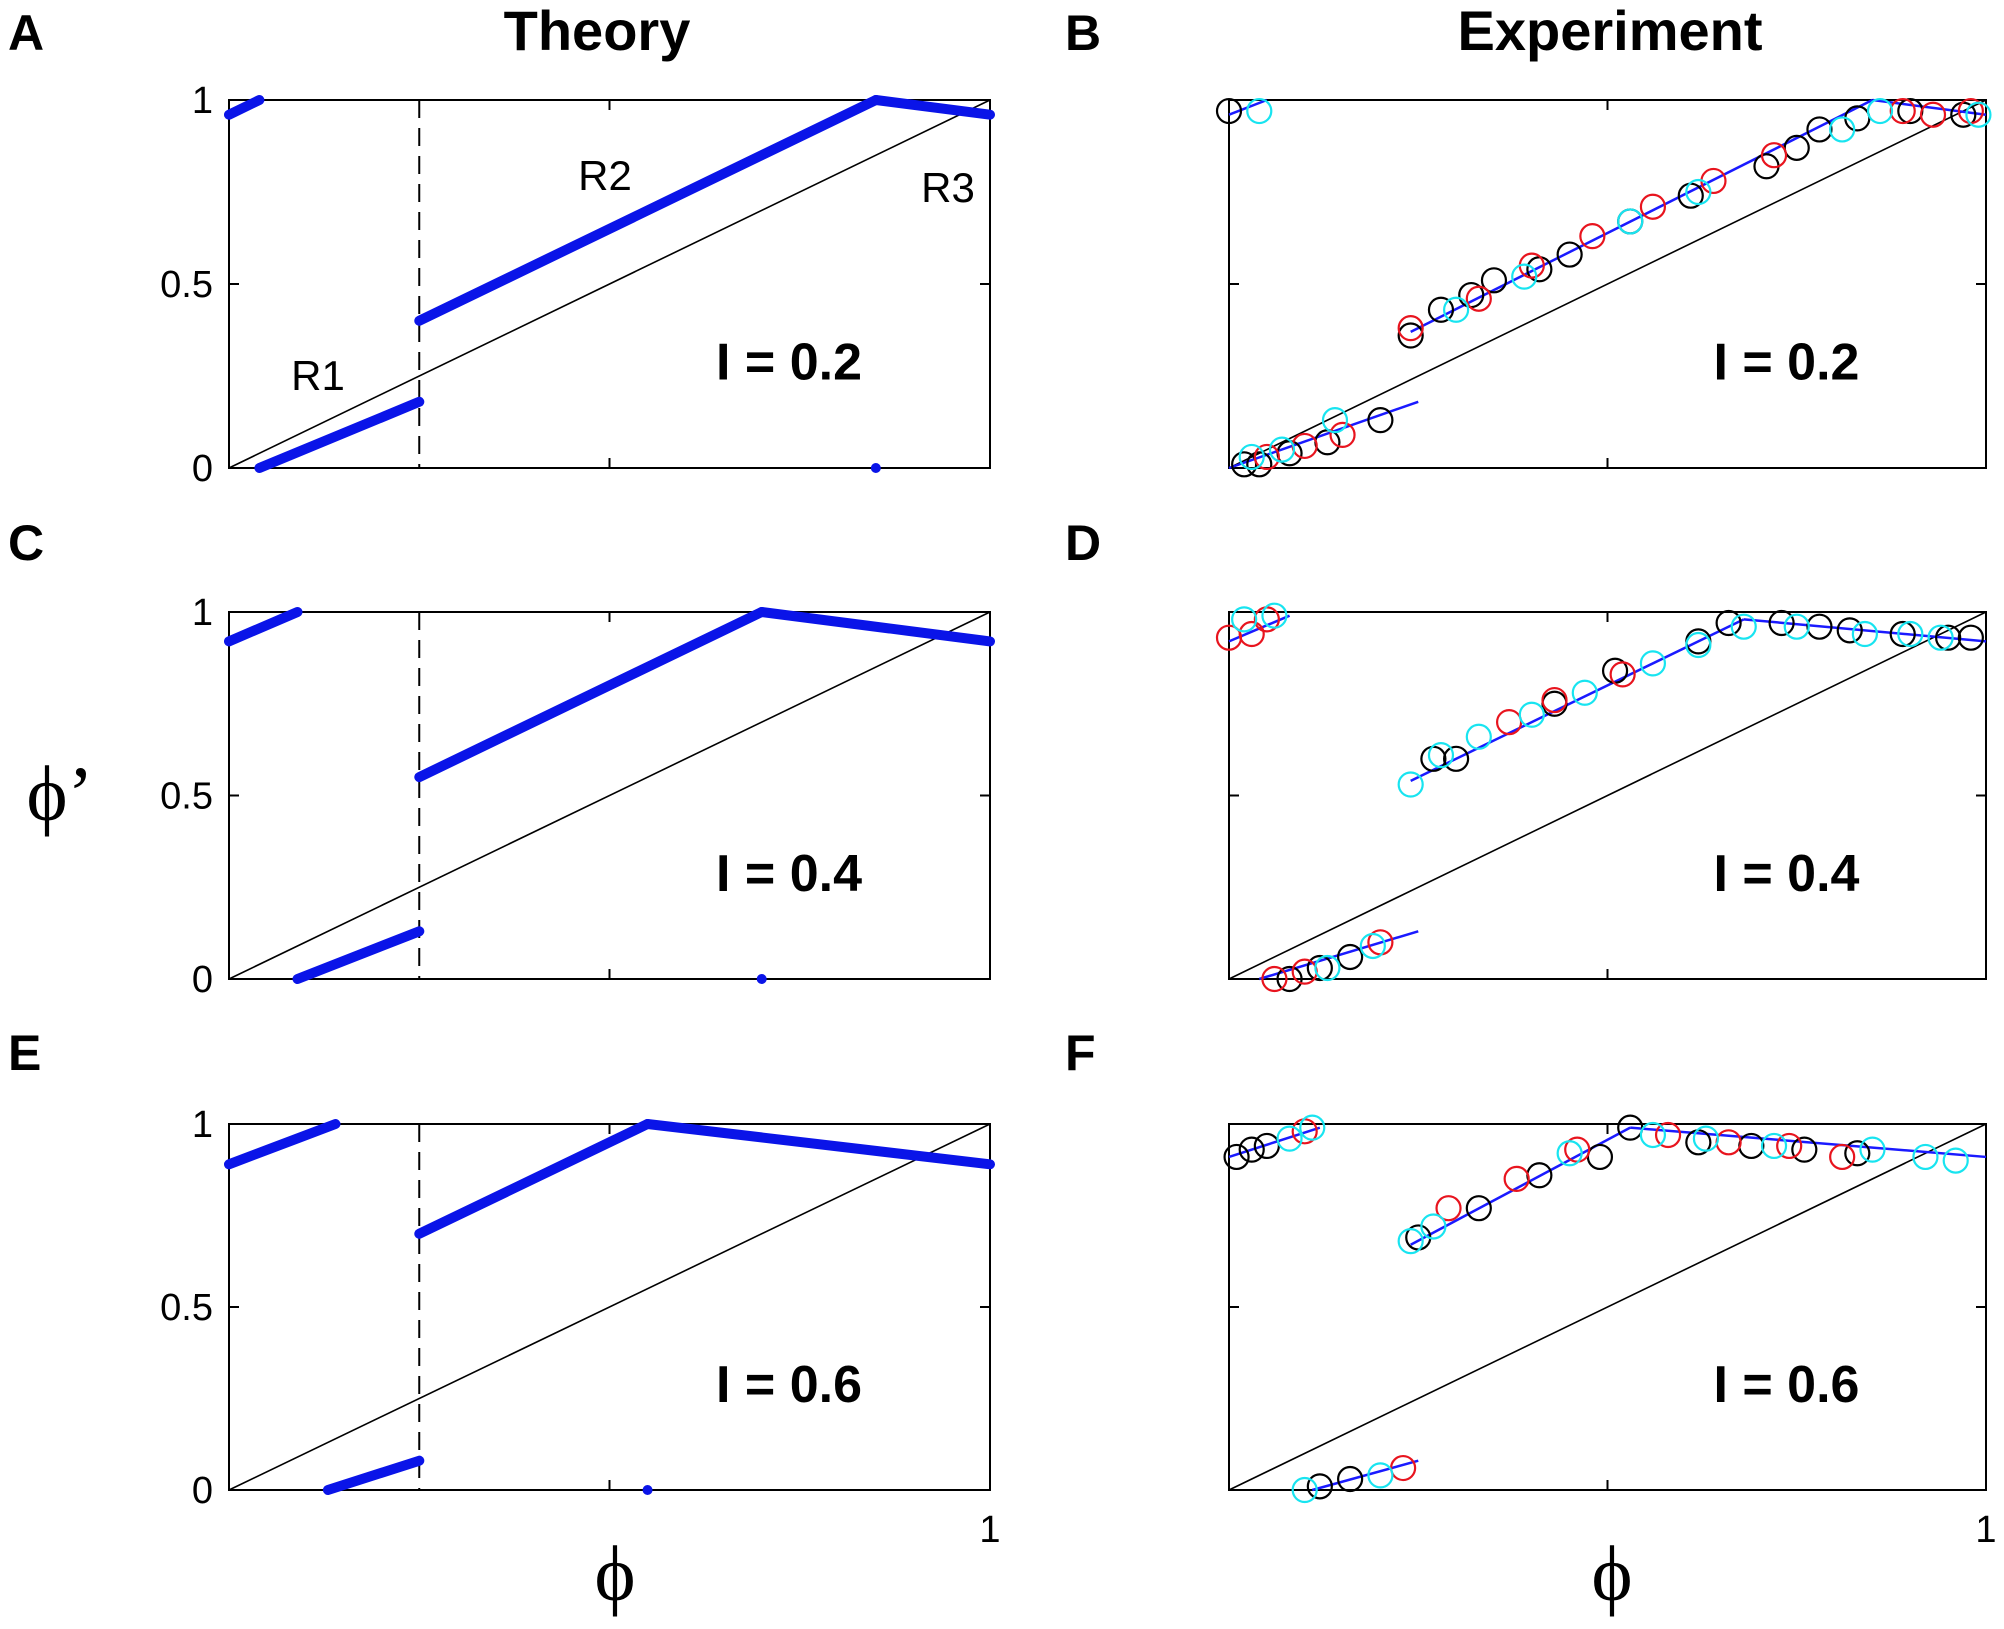 Image resolution: width=2004 pixels, height=1629 pixels. What do you see at coordinates (1083, 33) in the screenshot?
I see `panel-letter-b: B` at bounding box center [1083, 33].